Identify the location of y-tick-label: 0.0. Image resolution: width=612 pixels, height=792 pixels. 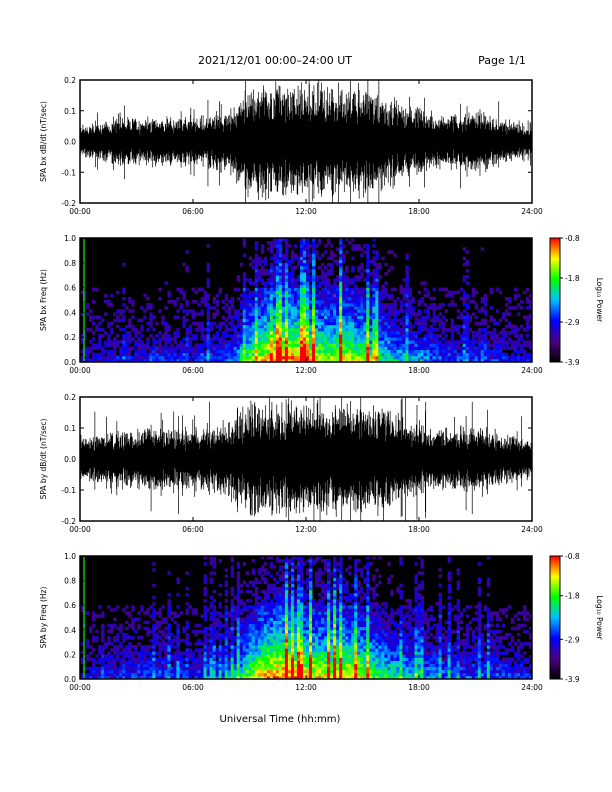
(70, 142).